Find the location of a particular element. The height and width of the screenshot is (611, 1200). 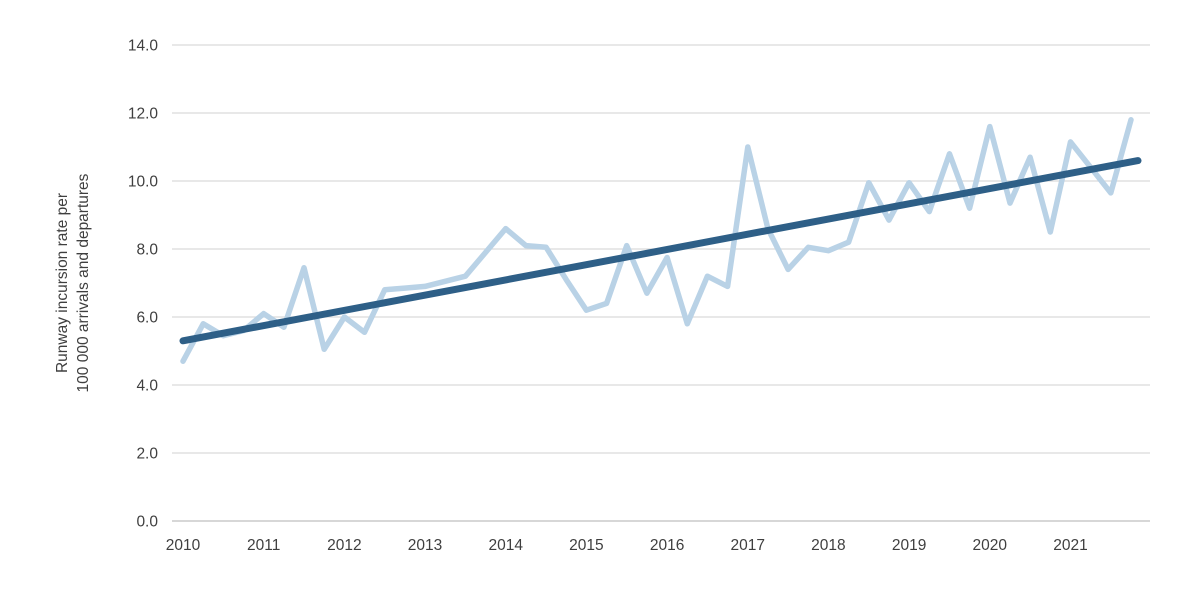

y-axis-title-line2: 100 000 arrivals and departures is located at coordinates (83, 282).